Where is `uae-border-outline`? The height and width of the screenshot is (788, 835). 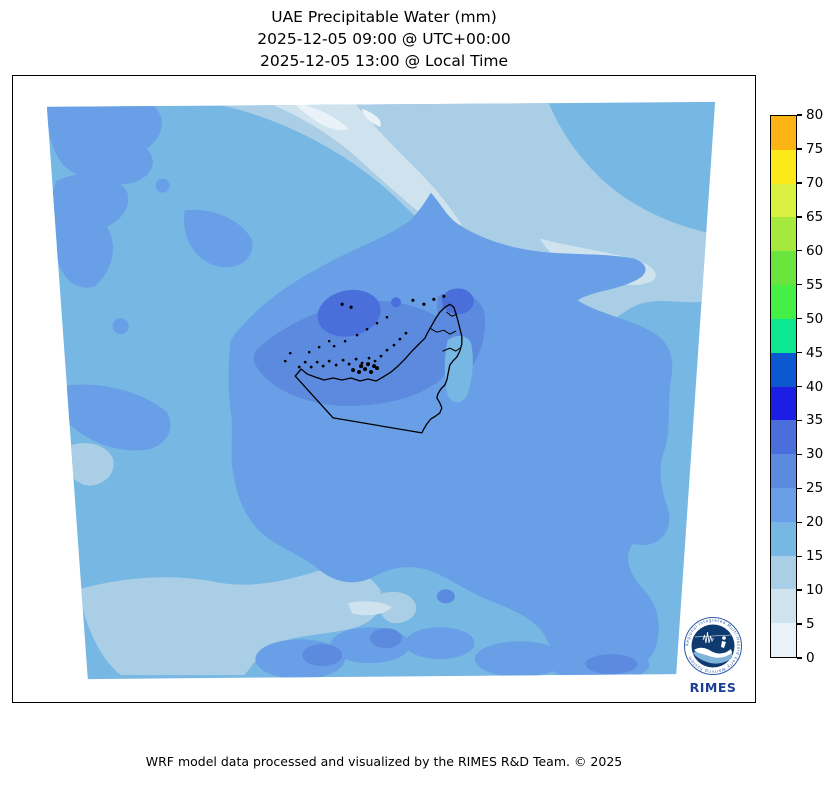
uae-border-outline is located at coordinates (378, 368).